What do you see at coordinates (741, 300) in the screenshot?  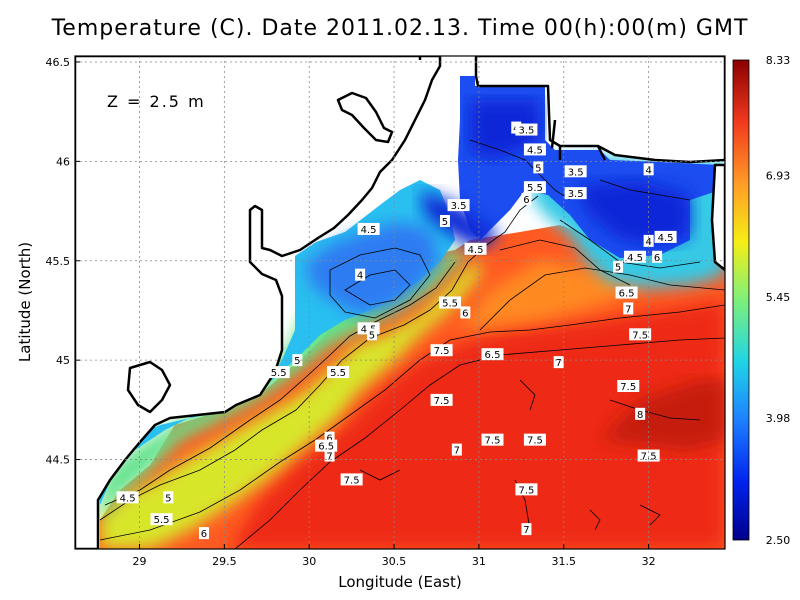 I see `colorbar` at bounding box center [741, 300].